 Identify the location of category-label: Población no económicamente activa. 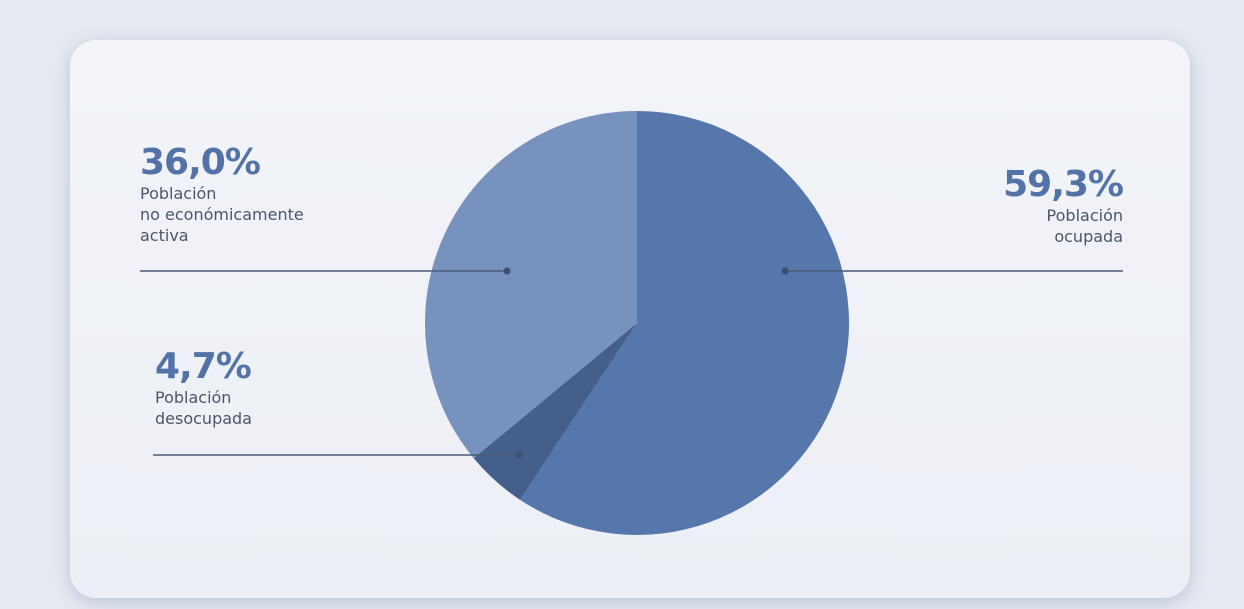
(222, 214).